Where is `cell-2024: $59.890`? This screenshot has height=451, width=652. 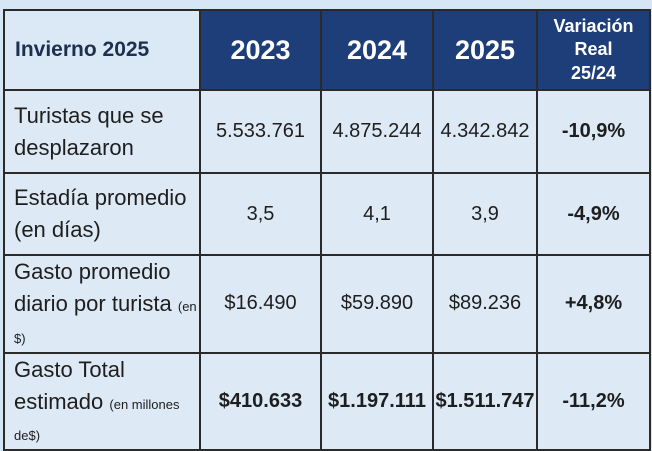
cell-2024: $59.890 is located at coordinates (377, 304).